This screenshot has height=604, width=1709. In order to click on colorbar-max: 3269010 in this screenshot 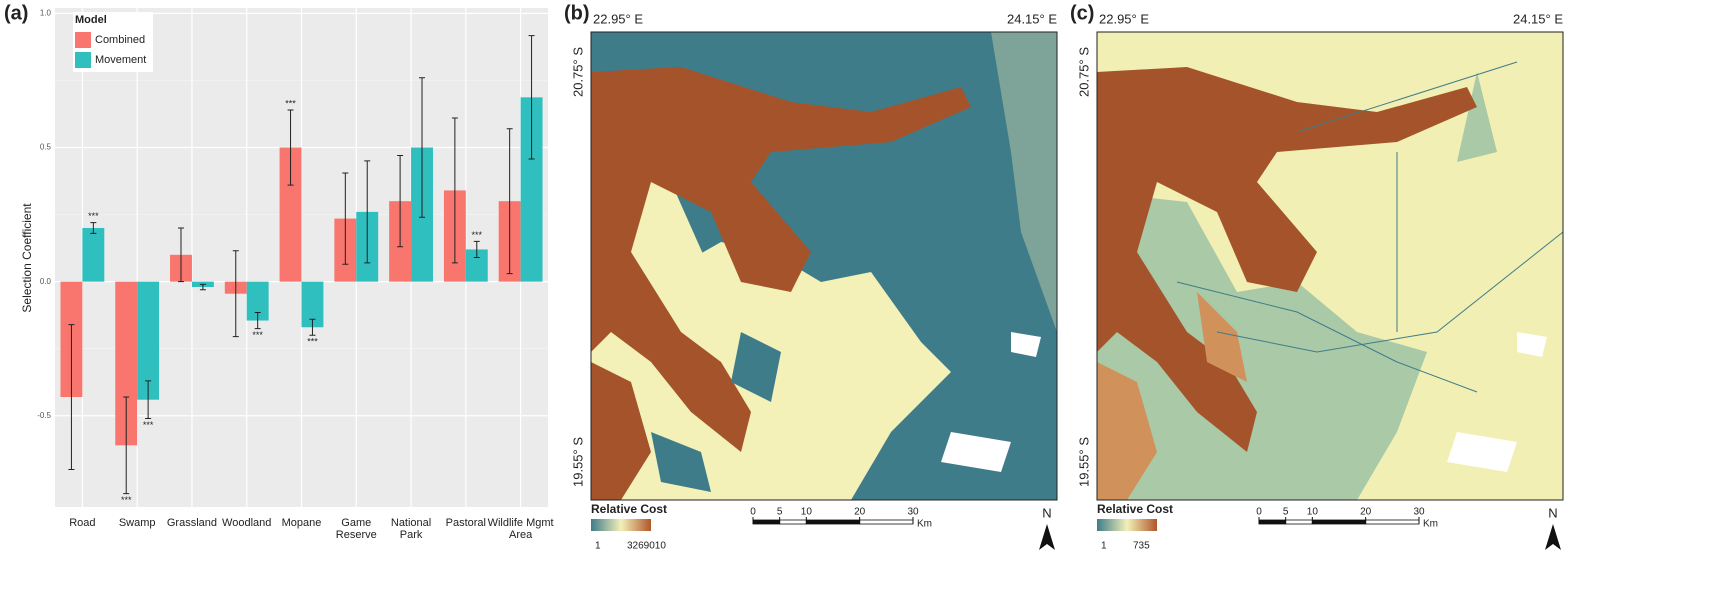, I will do `click(646, 546)`.